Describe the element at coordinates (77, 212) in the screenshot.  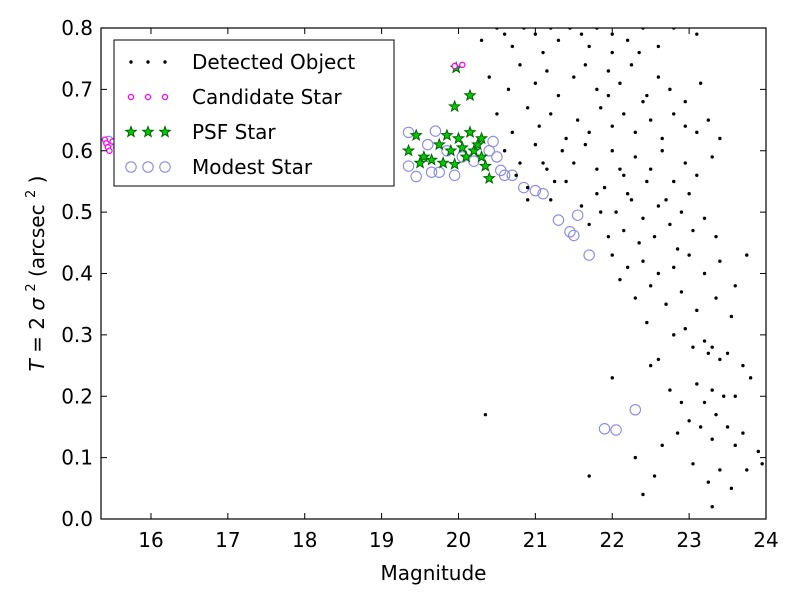
I see `y-tick-label: 0.5` at that location.